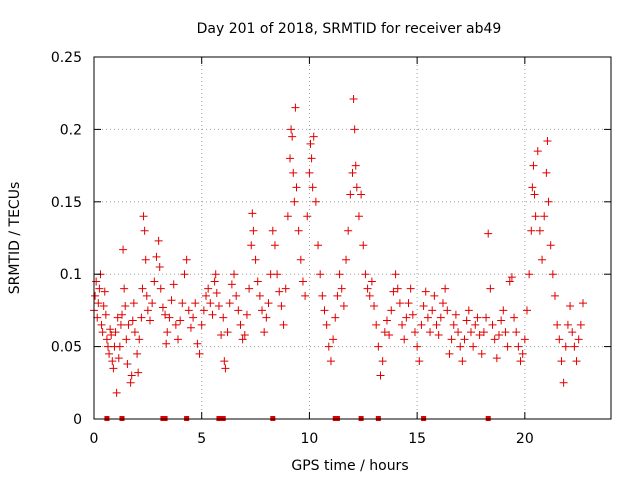 The image size is (640, 480). Describe the element at coordinates (66, 348) in the screenshot. I see `y-tick-label: 0.05` at that location.